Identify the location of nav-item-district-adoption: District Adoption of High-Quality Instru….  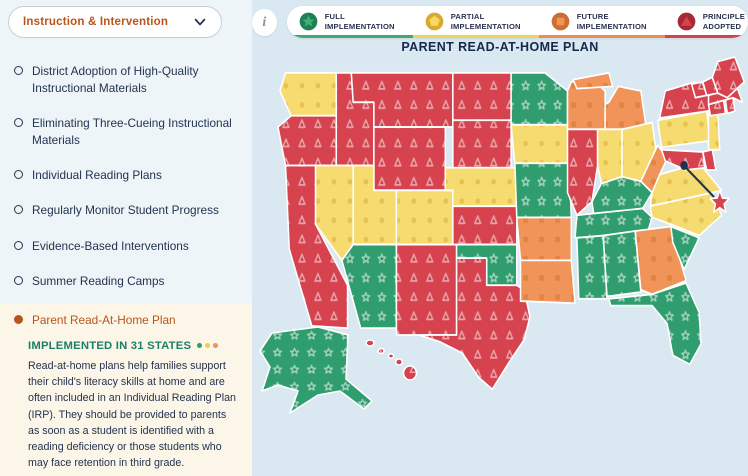
(126, 80).